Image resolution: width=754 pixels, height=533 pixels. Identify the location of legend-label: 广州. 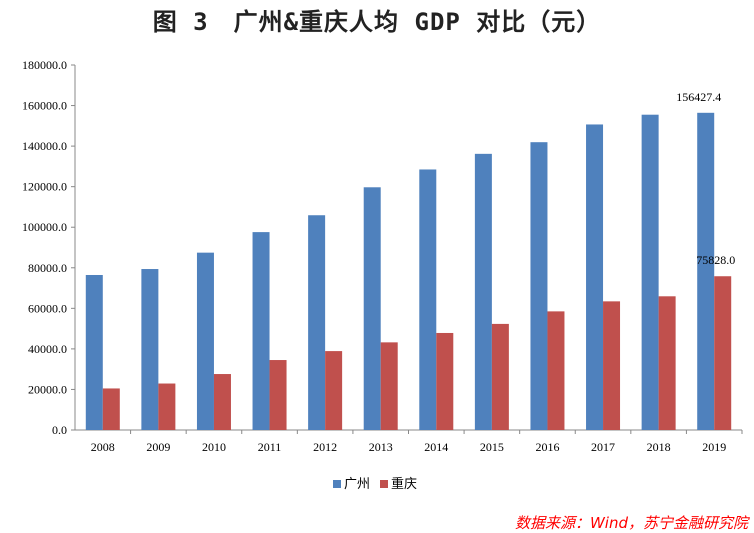
(357, 484).